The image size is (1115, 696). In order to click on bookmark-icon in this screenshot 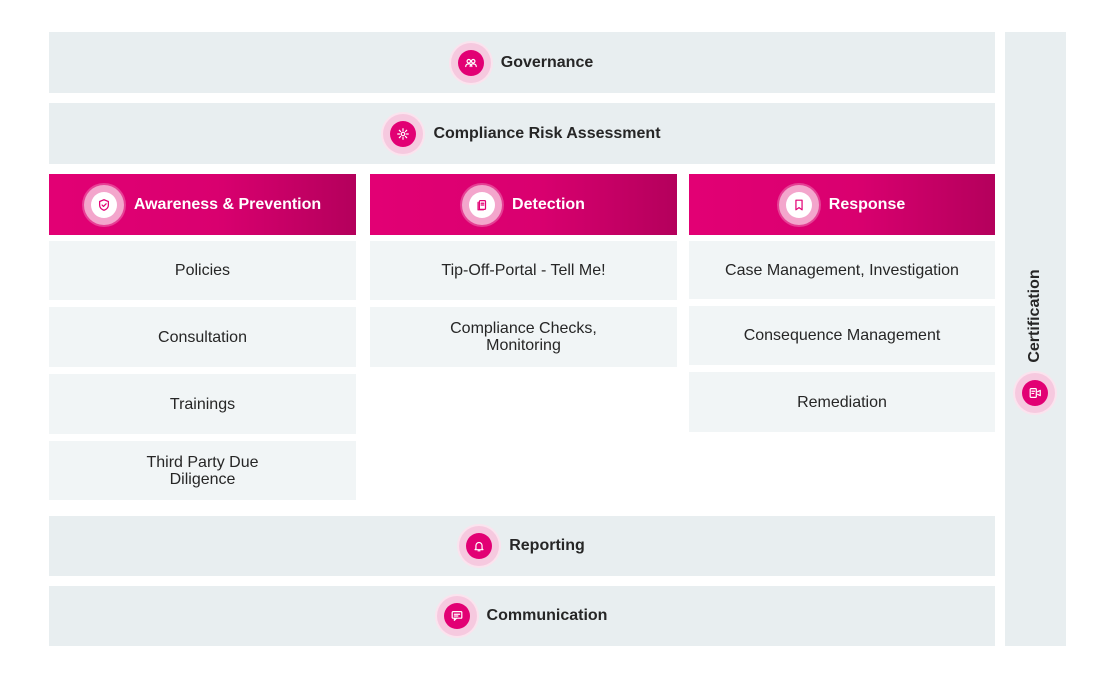, I will do `click(798, 204)`.